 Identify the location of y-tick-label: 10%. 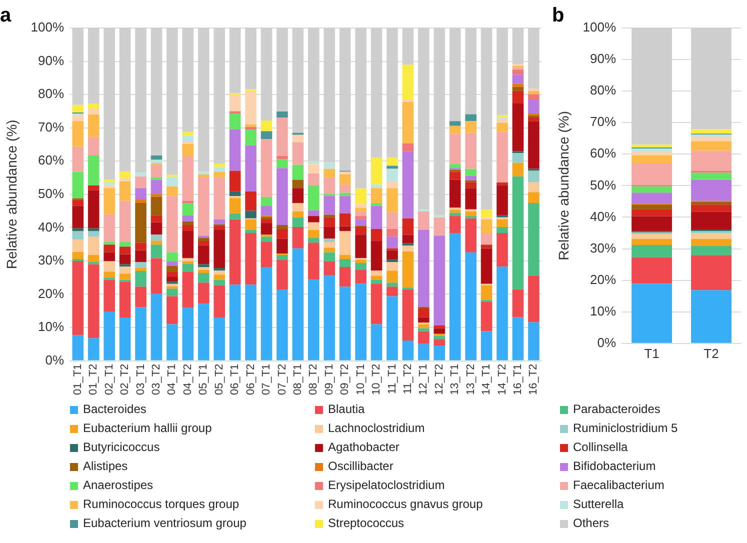
(51, 326).